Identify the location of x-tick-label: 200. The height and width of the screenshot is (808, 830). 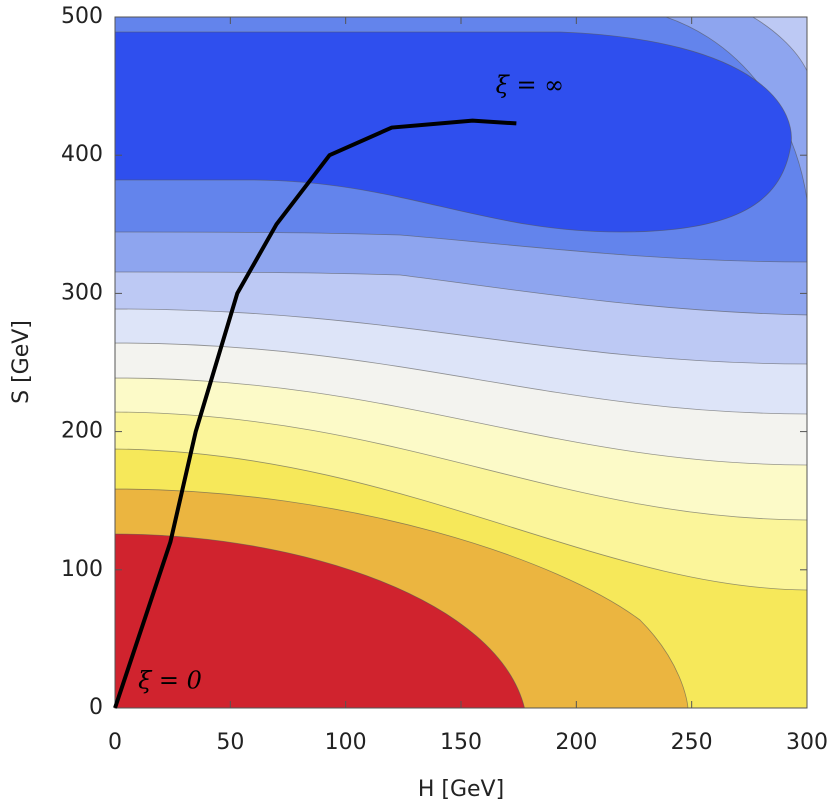
(576, 742).